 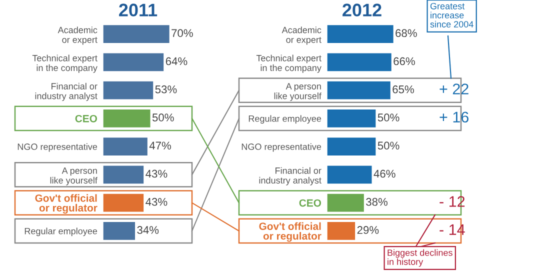 What do you see at coordinates (454, 89) in the screenshot?
I see `text: + 22` at bounding box center [454, 89].